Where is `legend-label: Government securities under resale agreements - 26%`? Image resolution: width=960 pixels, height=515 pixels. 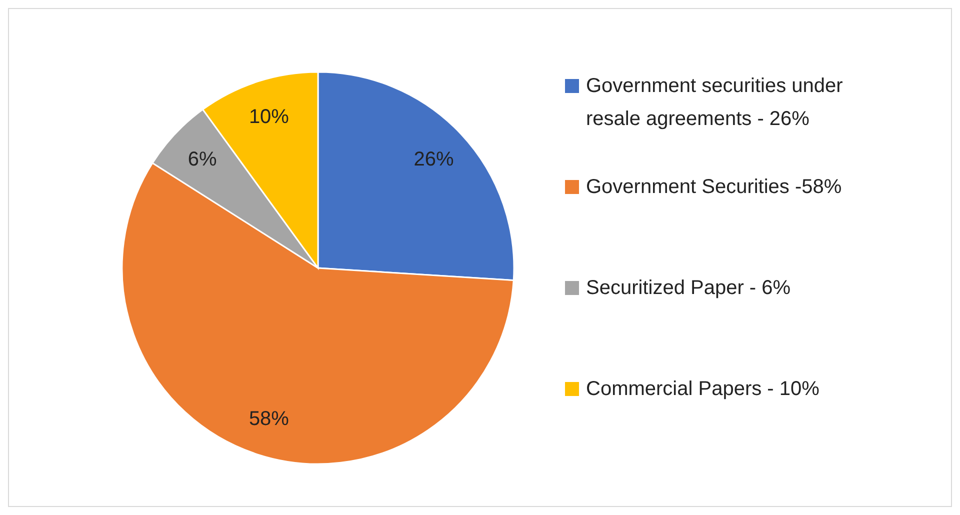
legend-label: Government securities under resale agreements - 26% is located at coordinates (715, 102).